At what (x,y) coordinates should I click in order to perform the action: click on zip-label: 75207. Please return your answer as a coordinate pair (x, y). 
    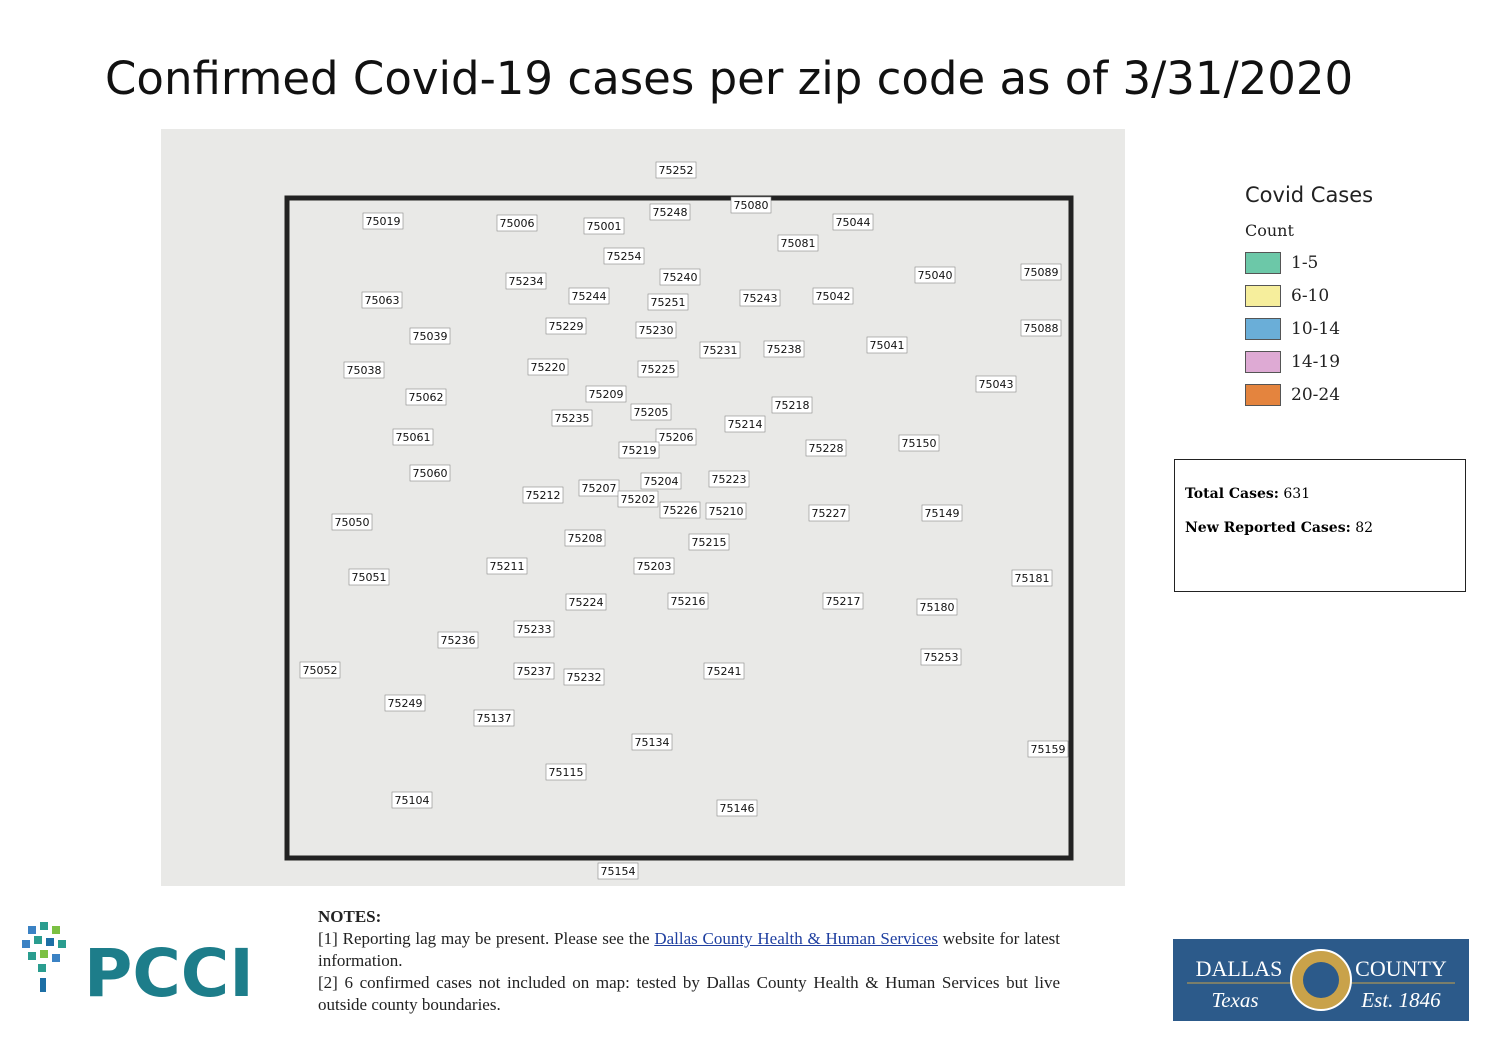
    Looking at the image, I should click on (599, 488).